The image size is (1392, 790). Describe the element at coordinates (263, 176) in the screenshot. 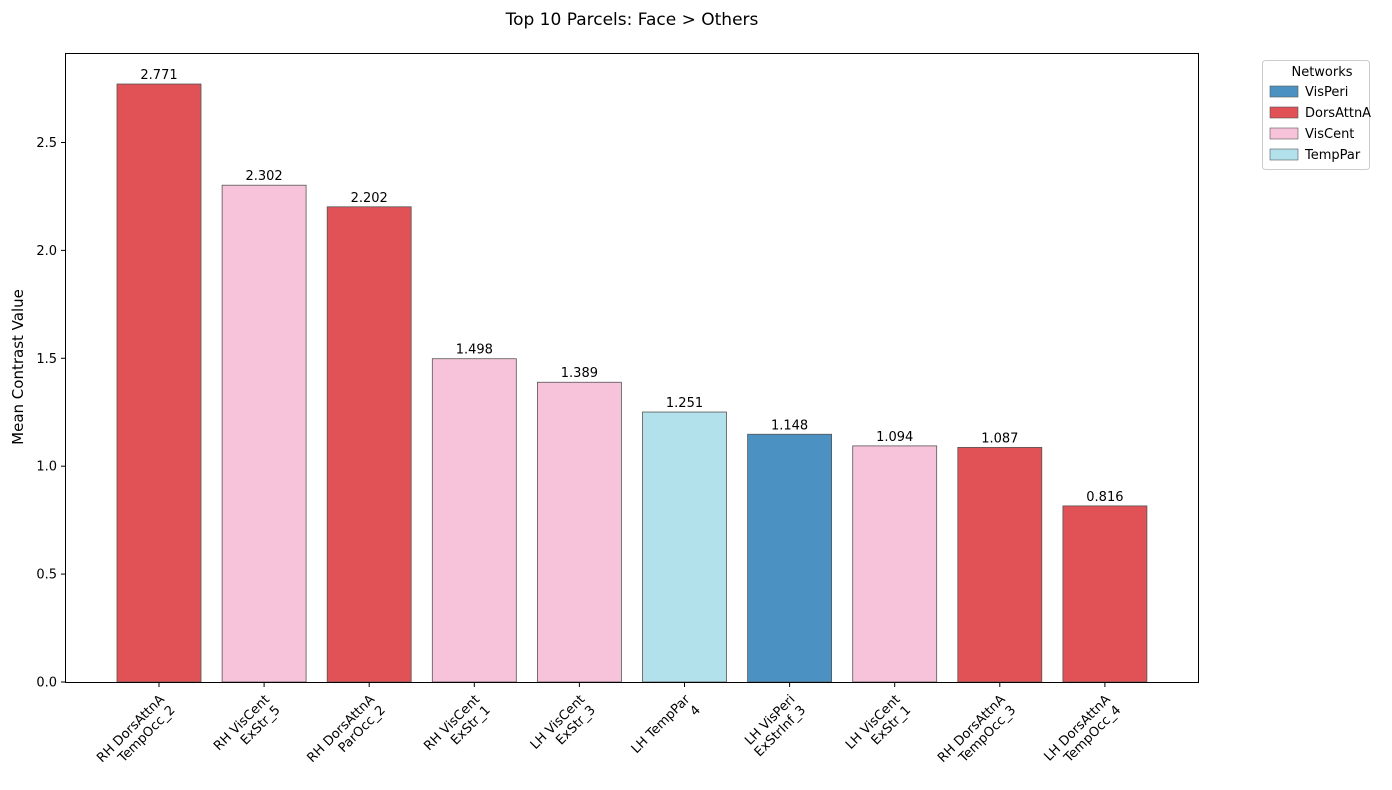

I see `bar-value-label: 2.302` at that location.